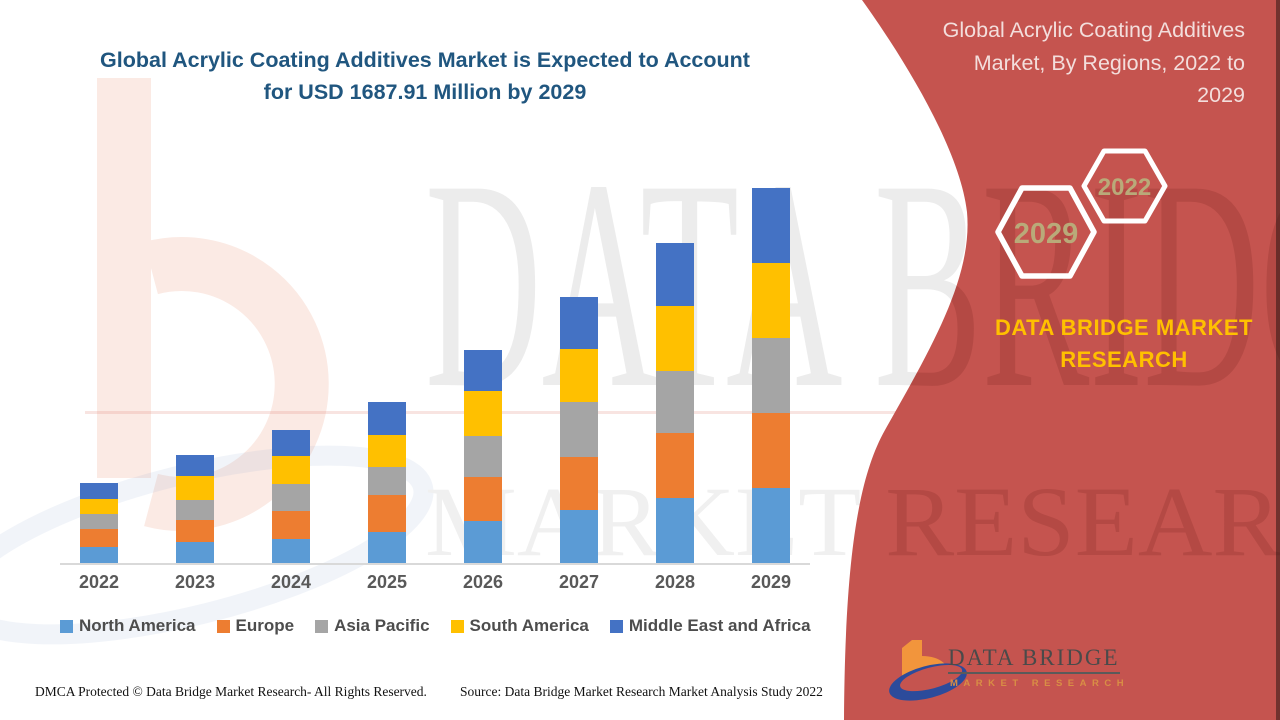  What do you see at coordinates (291, 551) in the screenshot?
I see `bar-segment-north-america-2024` at bounding box center [291, 551].